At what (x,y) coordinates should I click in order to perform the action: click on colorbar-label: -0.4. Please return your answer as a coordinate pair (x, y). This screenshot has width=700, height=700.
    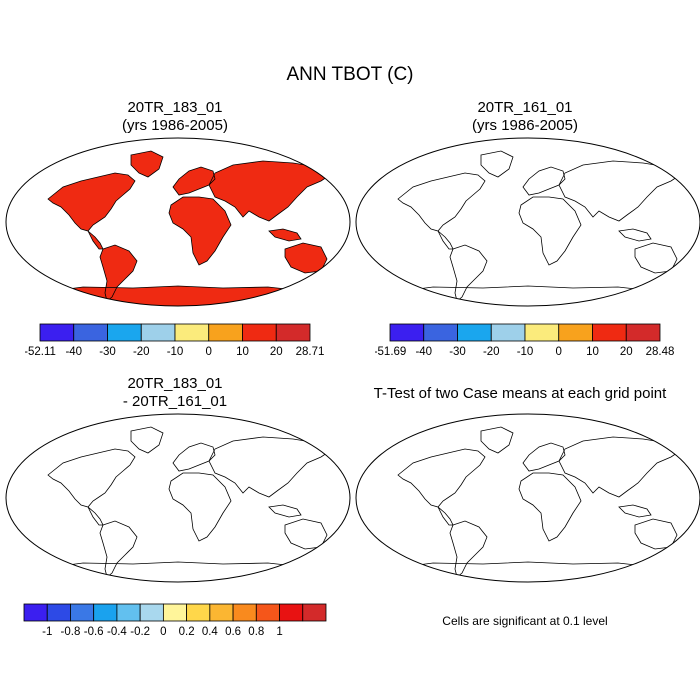
    Looking at the image, I should click on (117, 632).